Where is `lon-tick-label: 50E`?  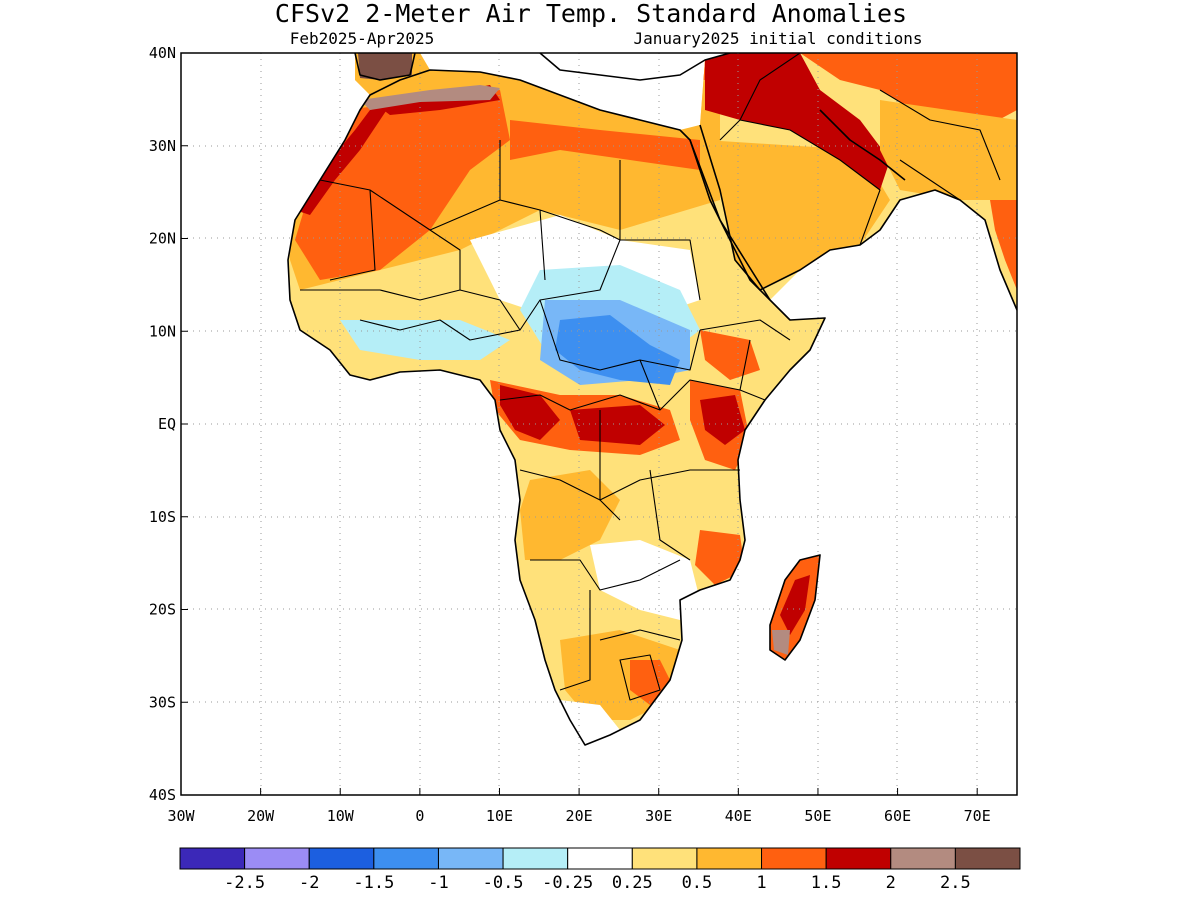 lon-tick-label: 50E is located at coordinates (817, 816).